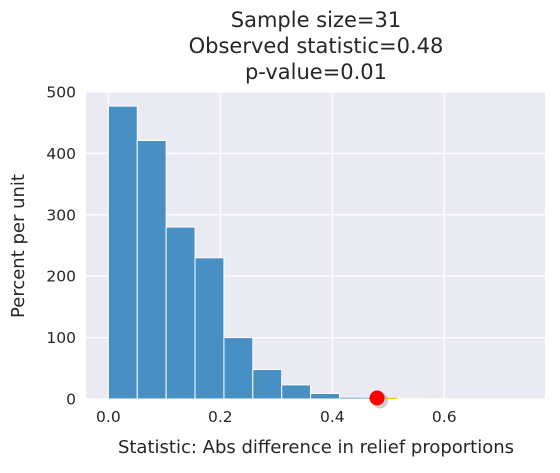  What do you see at coordinates (411, 399) in the screenshot?
I see `histogram-bar-tail` at bounding box center [411, 399].